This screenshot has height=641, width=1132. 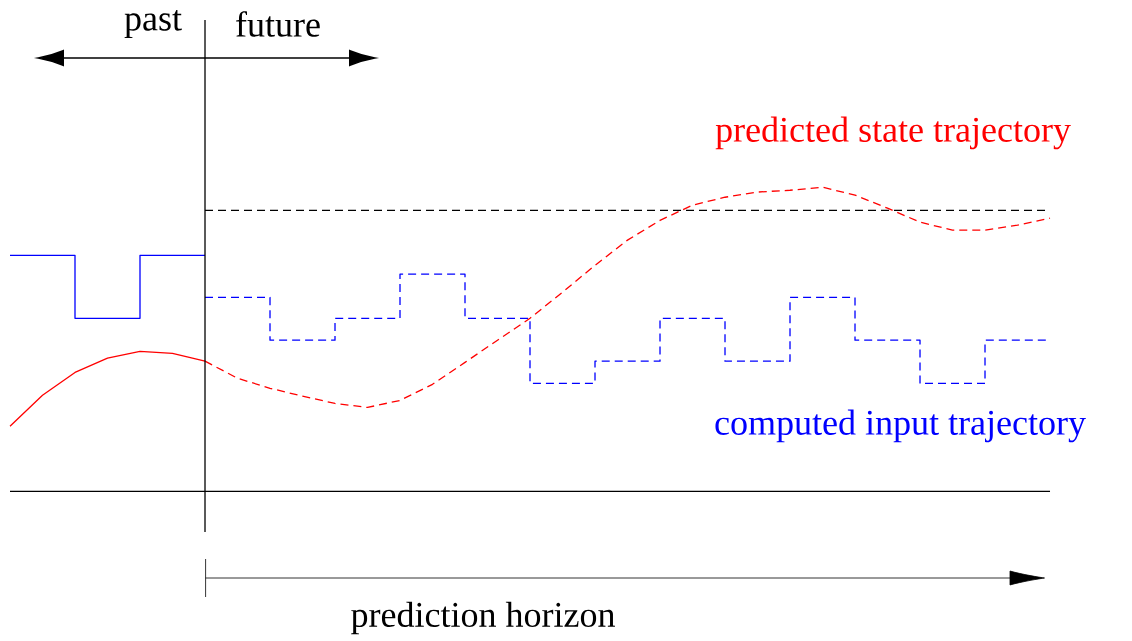 I want to click on text: future, so click(x=278, y=24).